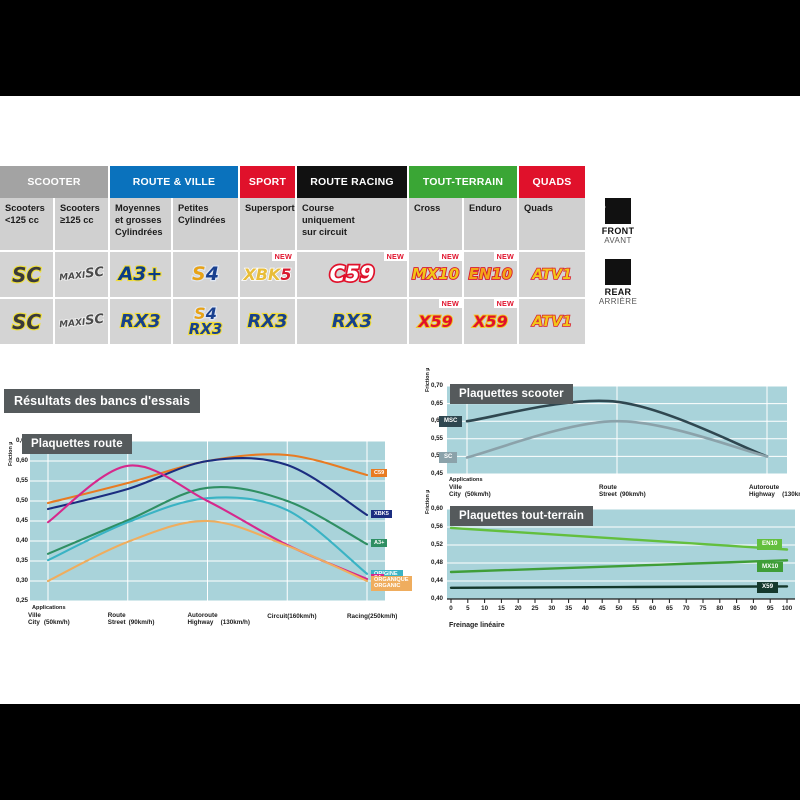 The width and height of the screenshot is (800, 800). I want to click on rear-pad-cell-4: RX3, so click(268, 320).